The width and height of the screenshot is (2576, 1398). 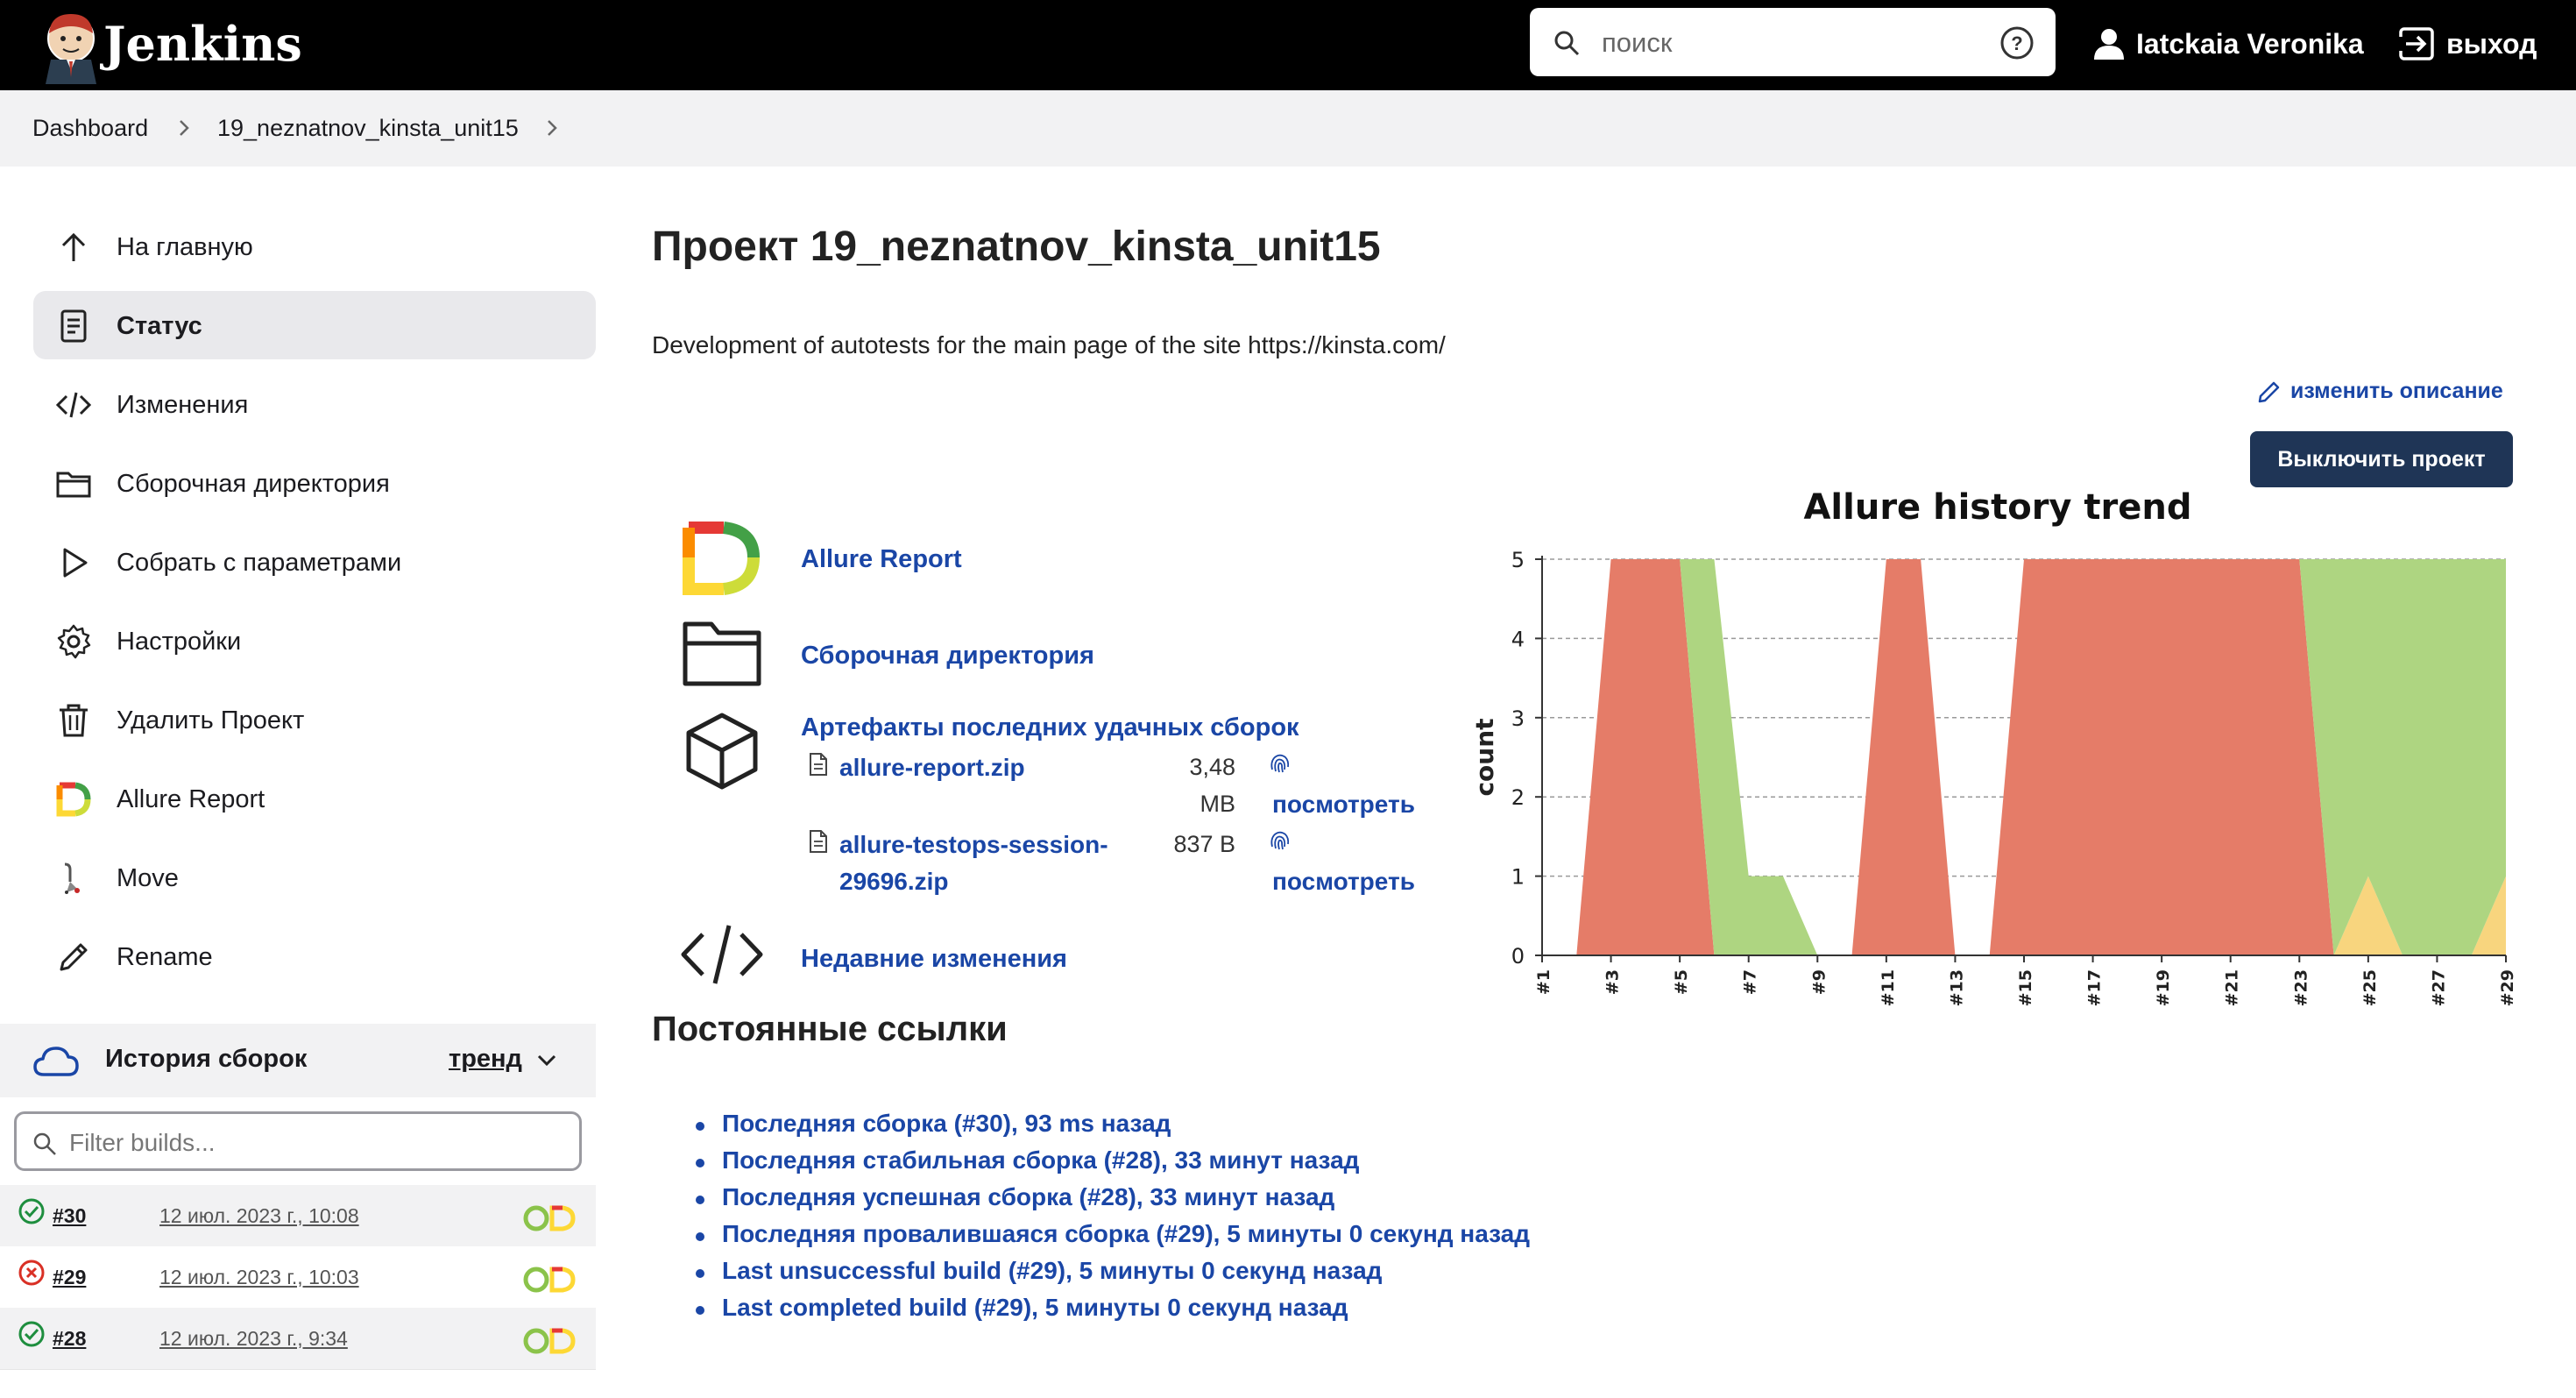 I want to click on sidebar-item-rename: Rename, so click(x=314, y=956).